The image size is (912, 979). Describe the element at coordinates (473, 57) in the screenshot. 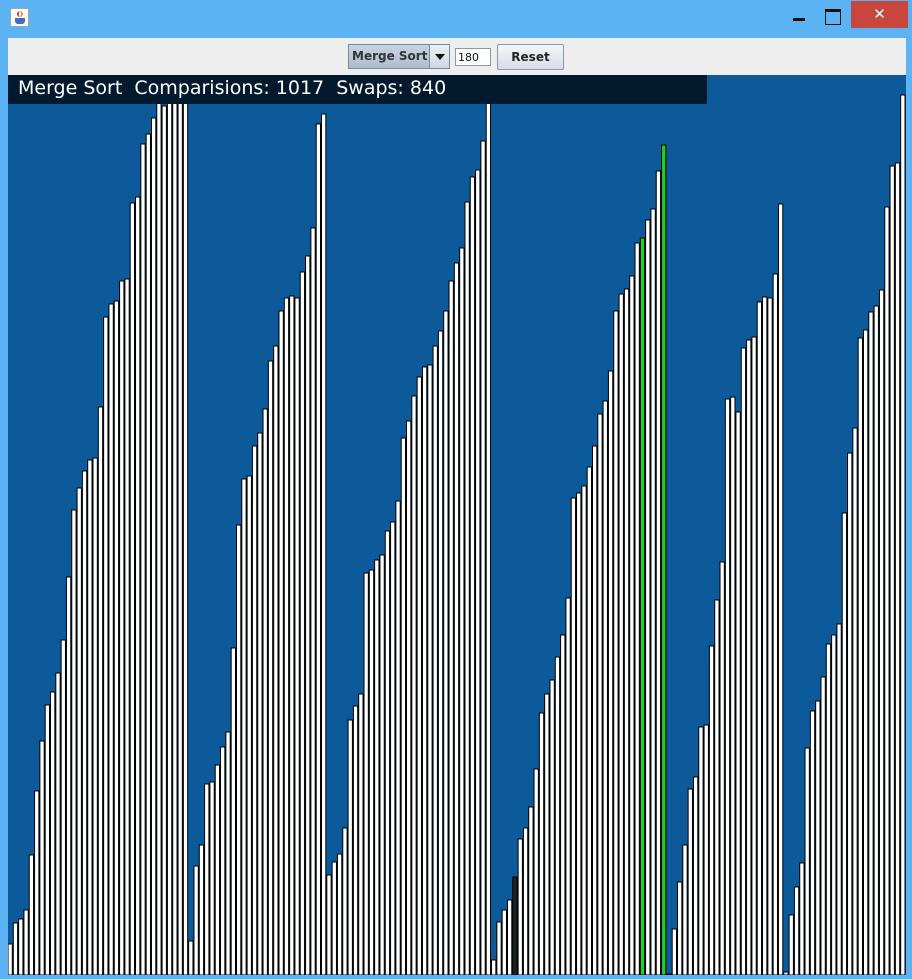

I see `array-size-input` at that location.